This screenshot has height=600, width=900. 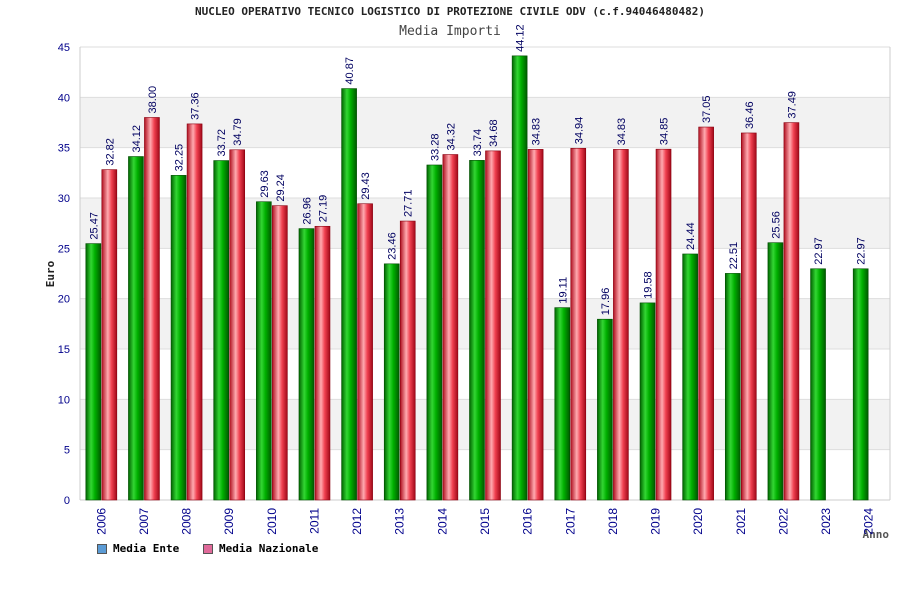 I want to click on legend-item-media-ente: Media Ente, so click(x=138, y=548).